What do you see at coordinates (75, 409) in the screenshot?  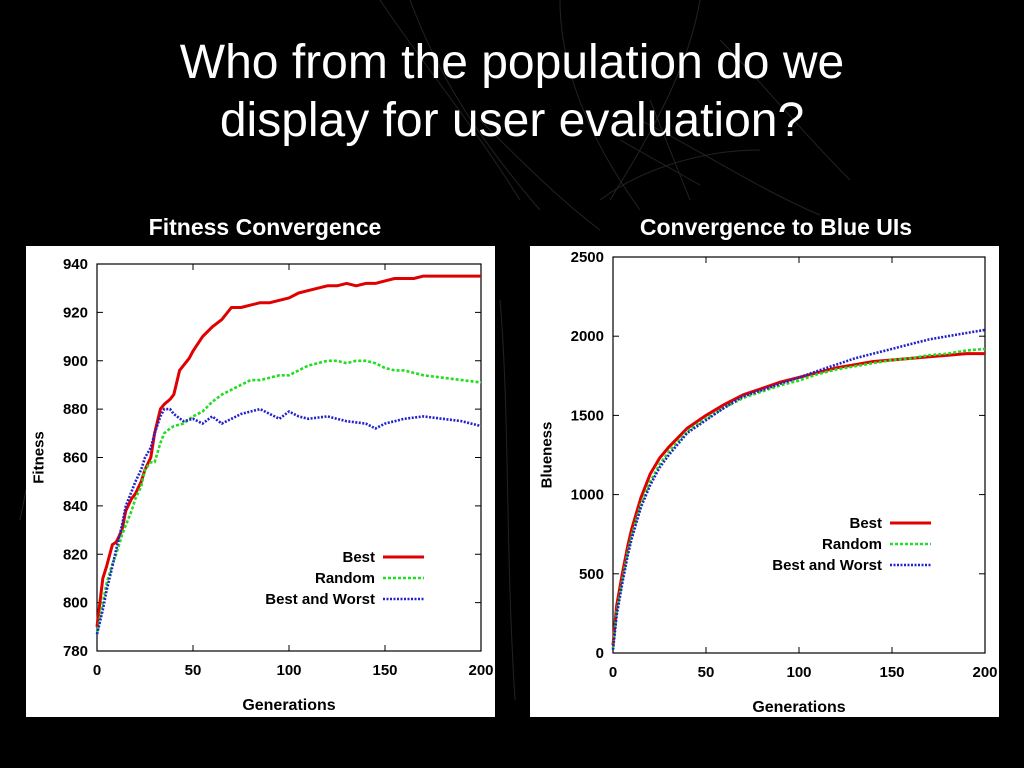 I see `fitness-ytick-label: 880` at bounding box center [75, 409].